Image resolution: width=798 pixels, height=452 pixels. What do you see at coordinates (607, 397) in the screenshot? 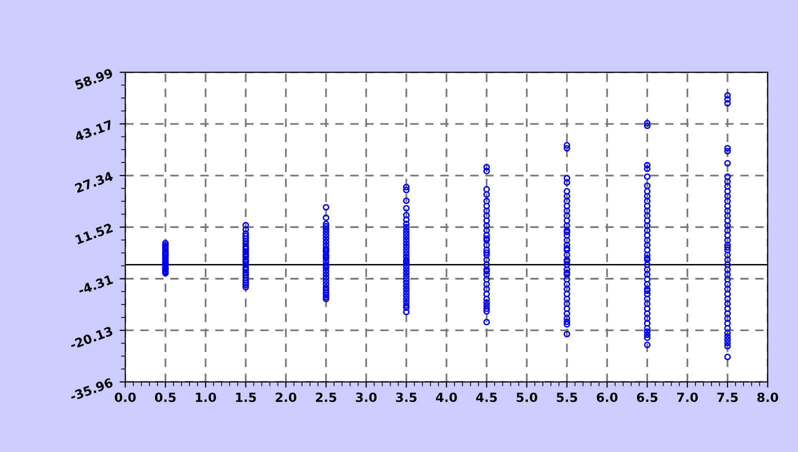
I see `x-tick-label: 6.0` at bounding box center [607, 397].